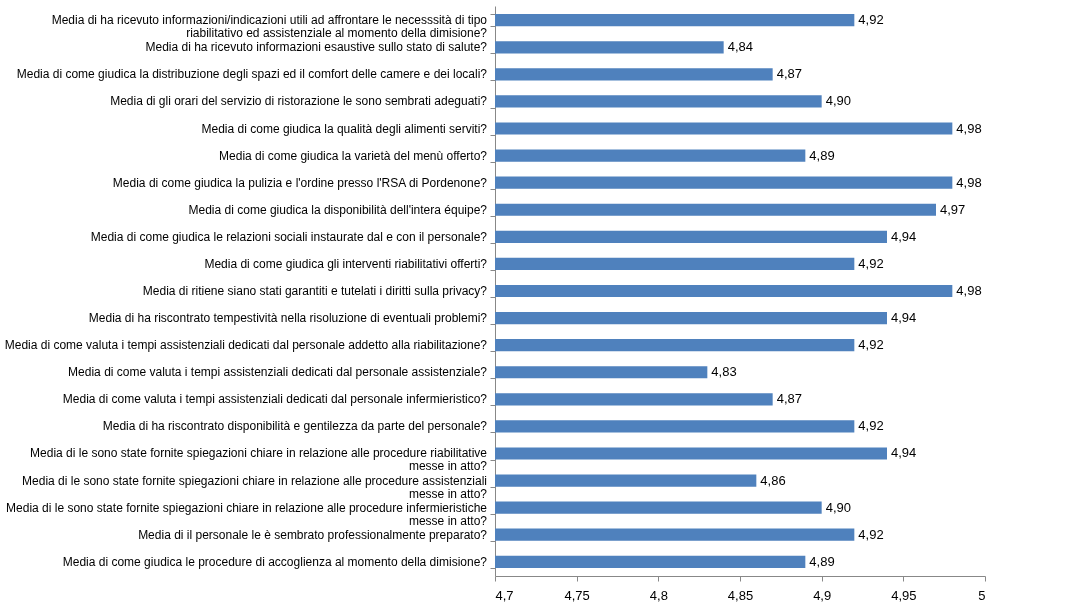 The height and width of the screenshot is (616, 1073). I want to click on y-tick-label: Media di come valuta i tempi assistenziali dedicati dal personale infermieristico?, so click(275, 399).